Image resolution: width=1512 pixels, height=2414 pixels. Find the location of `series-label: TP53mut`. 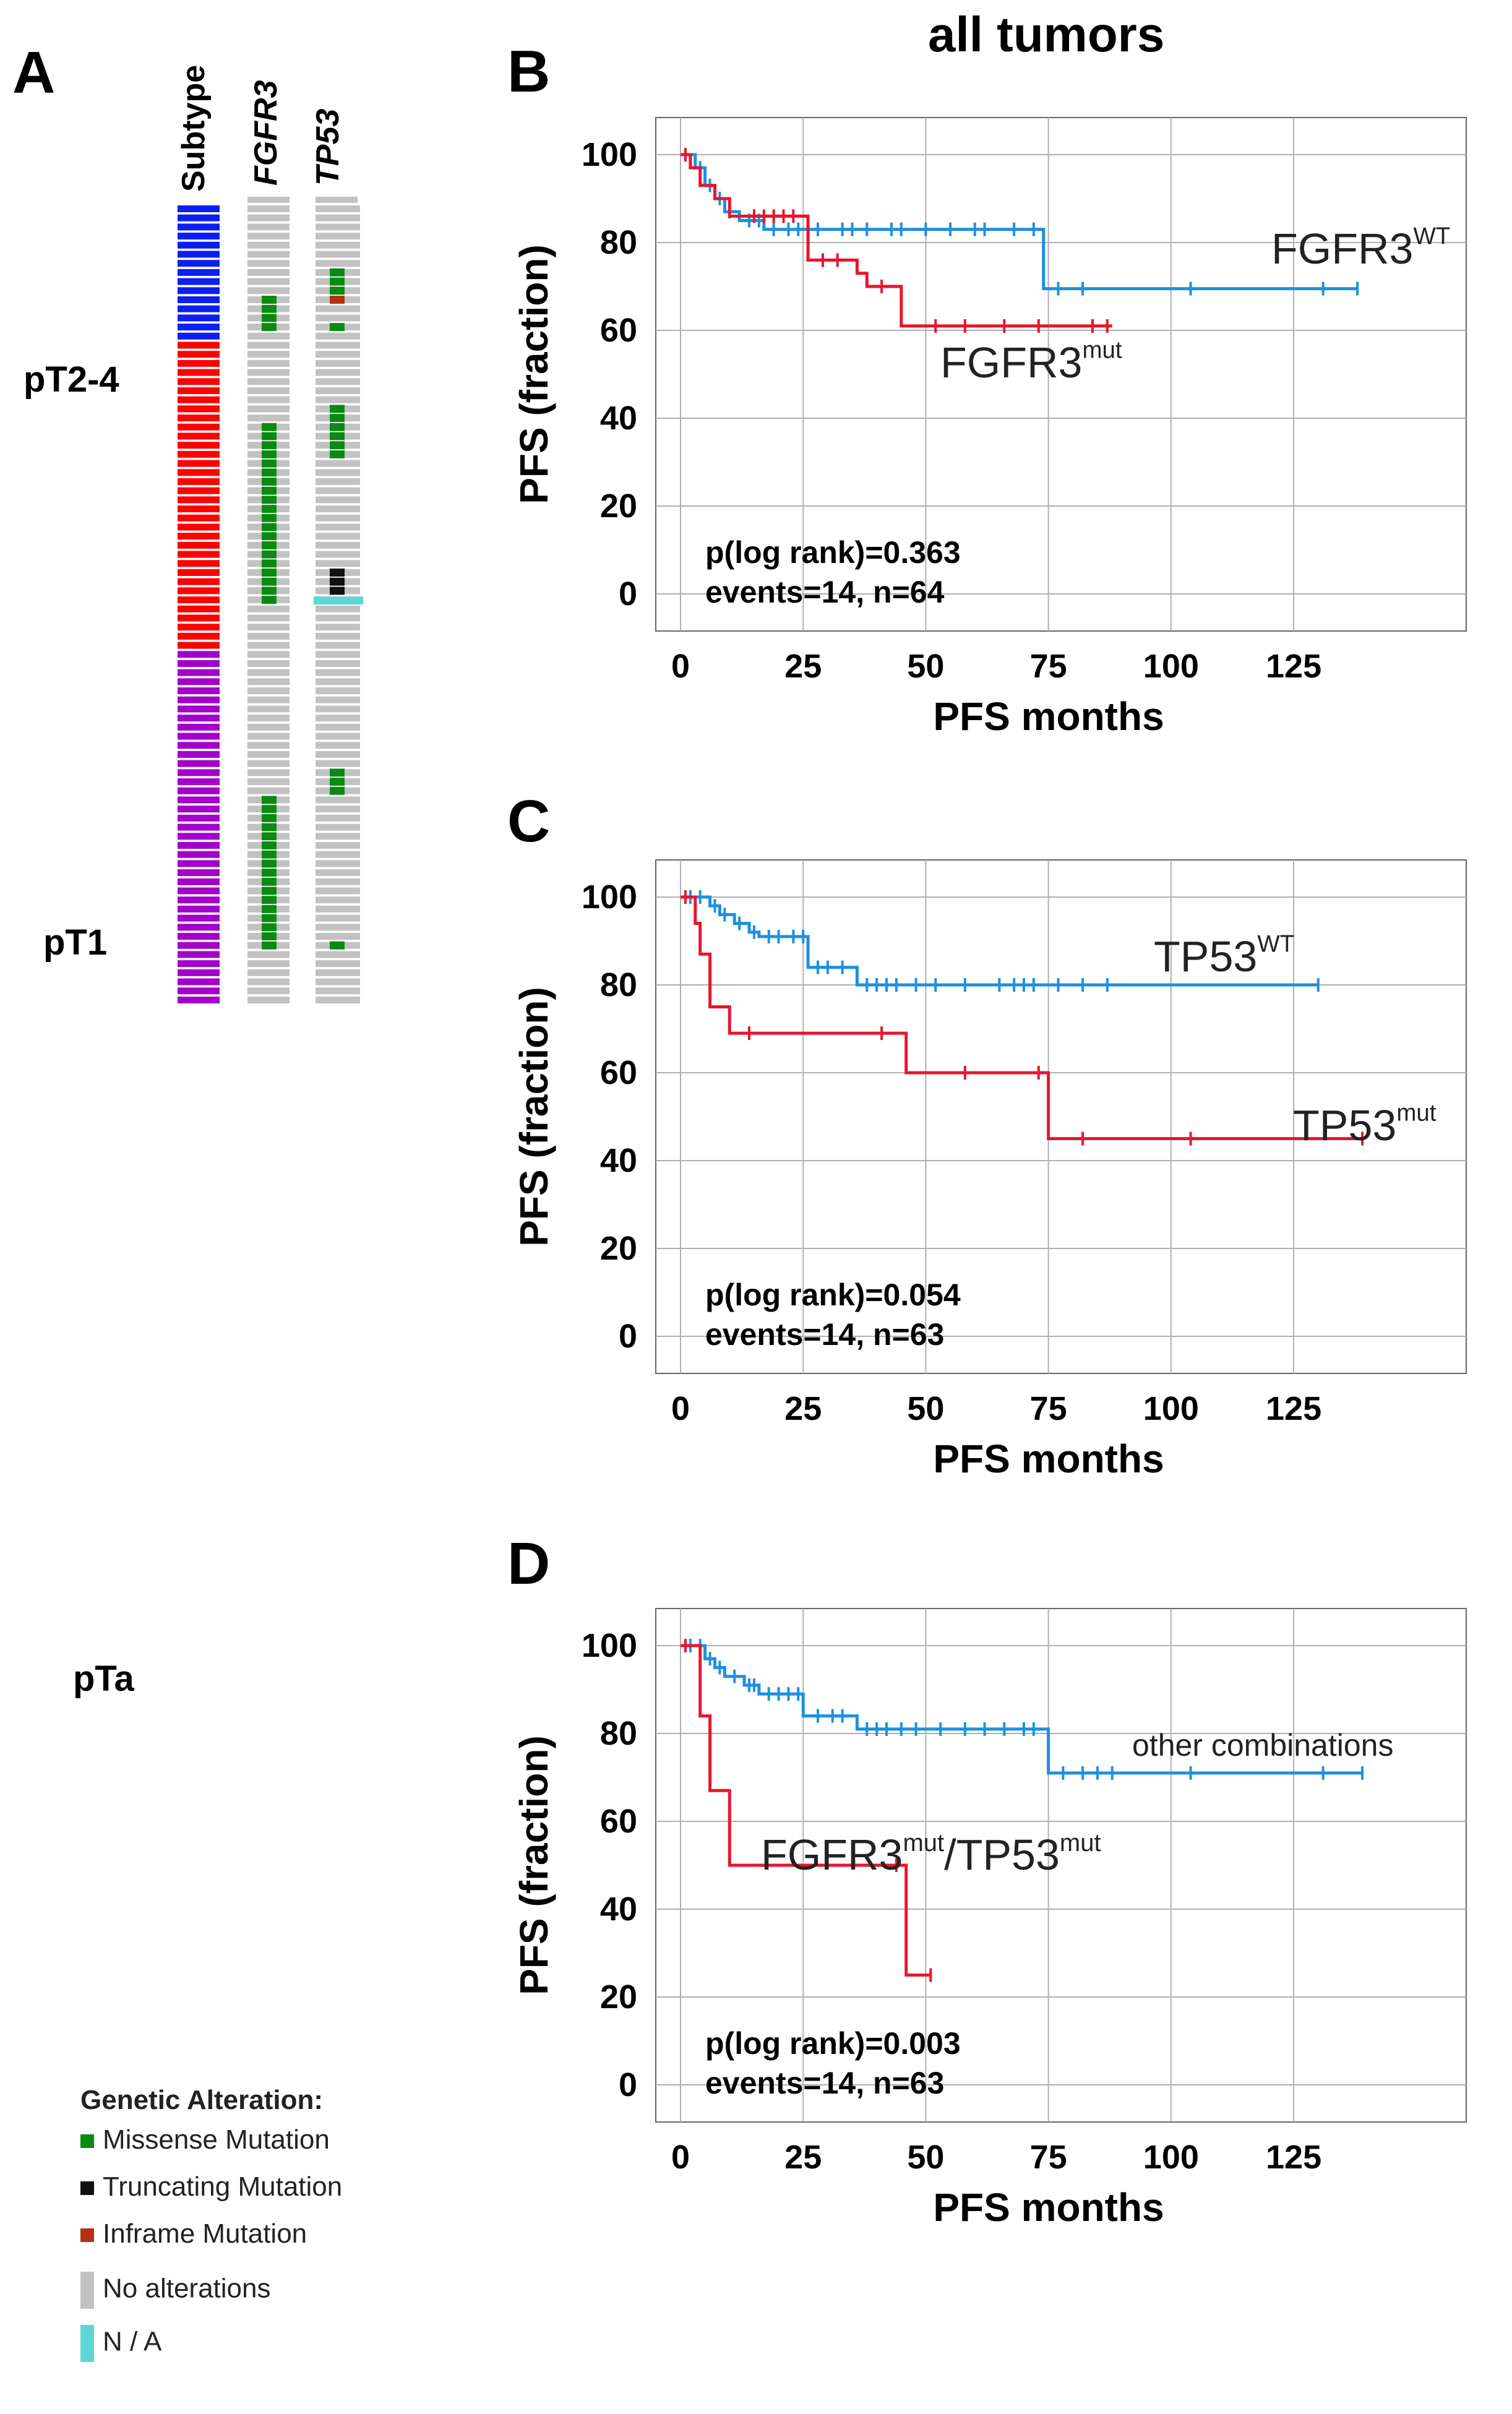

series-label: TP53mut is located at coordinates (1365, 1125).